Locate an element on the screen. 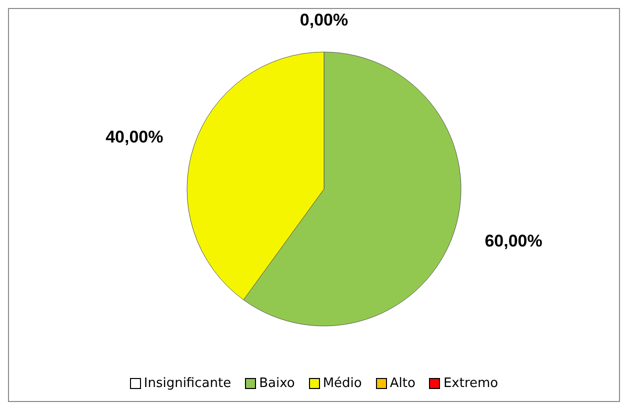 This screenshot has height=408, width=626. legend-label: Baixo is located at coordinates (277, 383).